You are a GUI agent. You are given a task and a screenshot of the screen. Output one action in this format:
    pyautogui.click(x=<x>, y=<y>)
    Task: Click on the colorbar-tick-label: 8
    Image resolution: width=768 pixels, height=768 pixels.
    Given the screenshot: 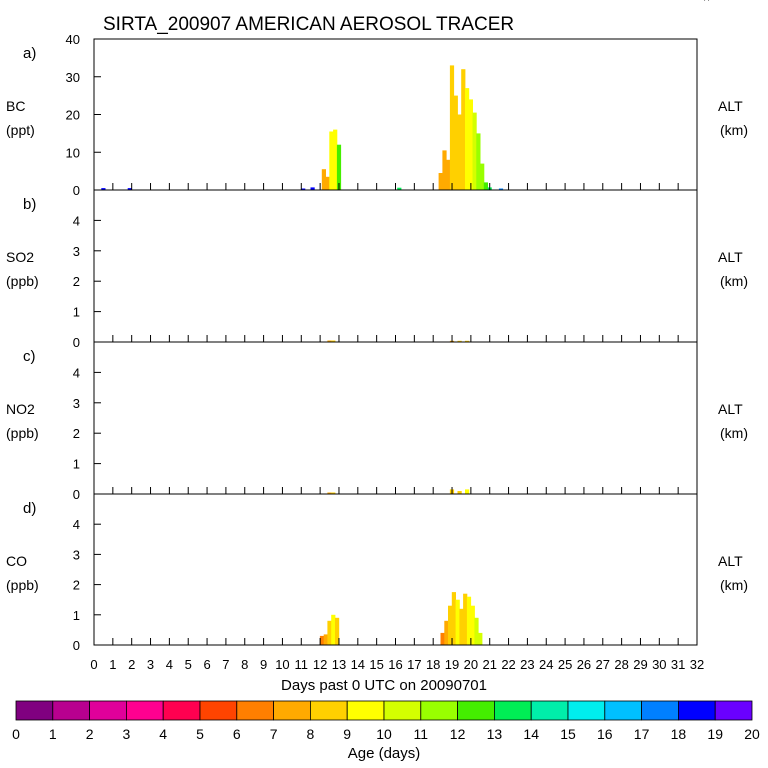 What is the action you would take?
    pyautogui.click(x=311, y=734)
    